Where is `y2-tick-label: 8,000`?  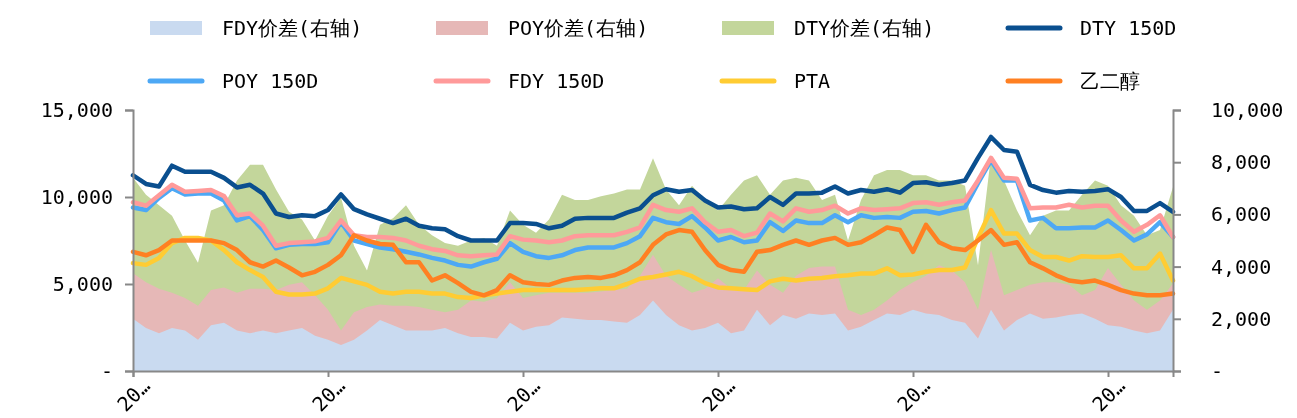 y2-tick-label: 8,000 is located at coordinates (1241, 162).